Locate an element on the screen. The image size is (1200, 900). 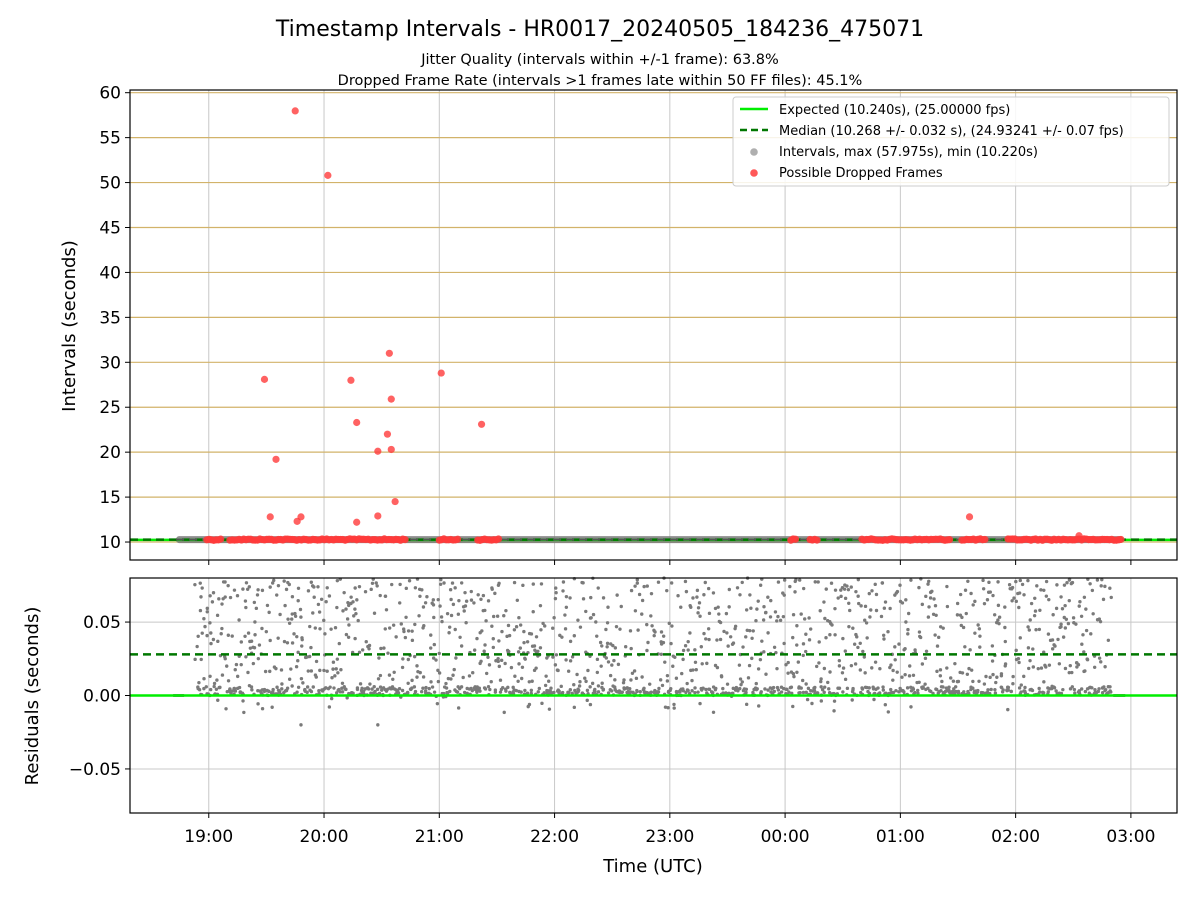
top-y-tick-label: 35 is located at coordinates (110, 318).